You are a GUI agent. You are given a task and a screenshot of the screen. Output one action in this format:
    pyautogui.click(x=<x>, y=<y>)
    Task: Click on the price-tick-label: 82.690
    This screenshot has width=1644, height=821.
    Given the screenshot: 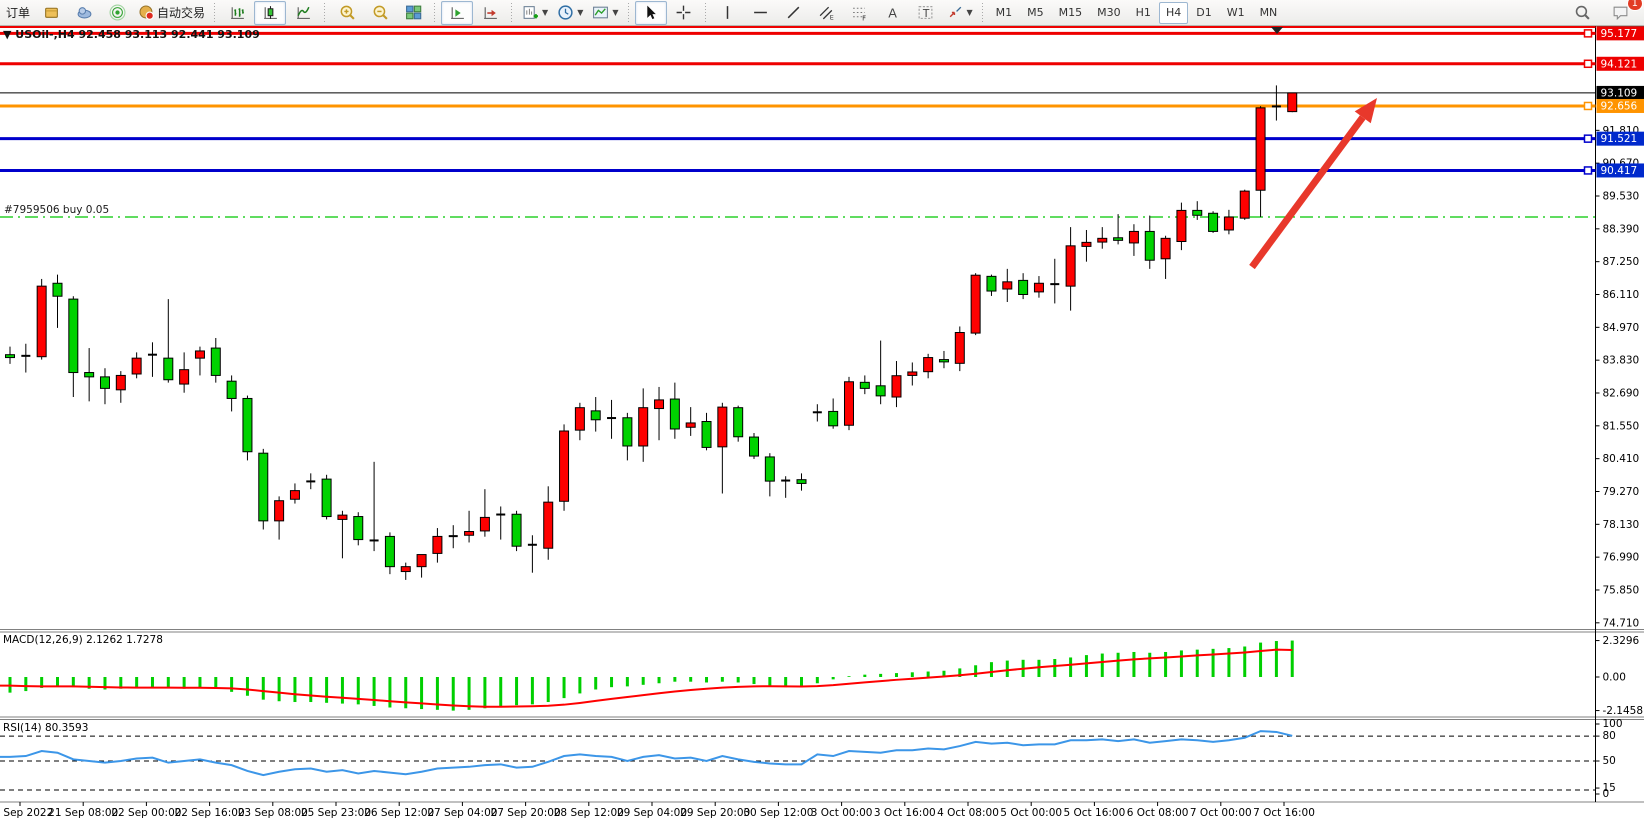 What is the action you would take?
    pyautogui.click(x=1621, y=393)
    